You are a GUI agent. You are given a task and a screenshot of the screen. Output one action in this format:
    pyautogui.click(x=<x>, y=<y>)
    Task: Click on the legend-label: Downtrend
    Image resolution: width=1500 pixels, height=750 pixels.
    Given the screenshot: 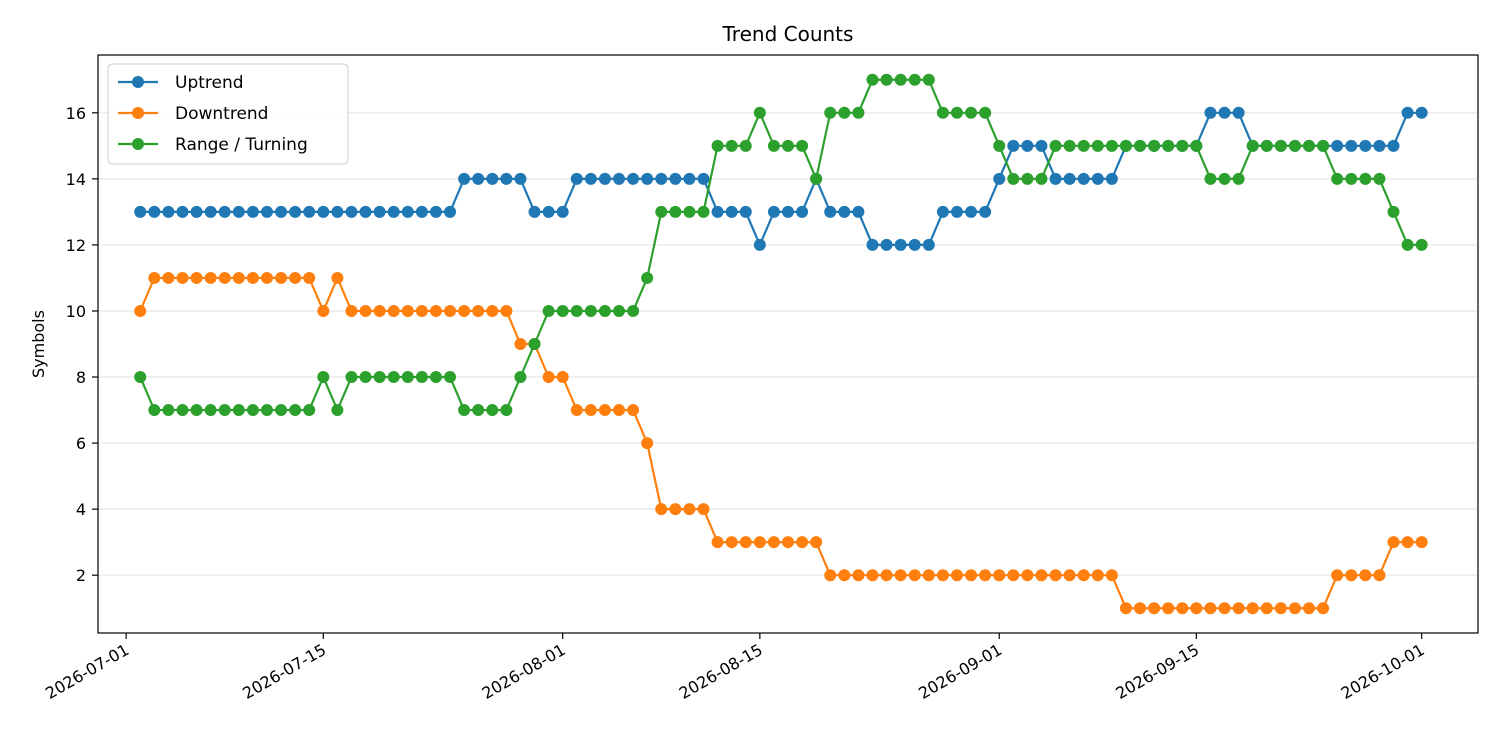 What is the action you would take?
    pyautogui.click(x=221, y=114)
    